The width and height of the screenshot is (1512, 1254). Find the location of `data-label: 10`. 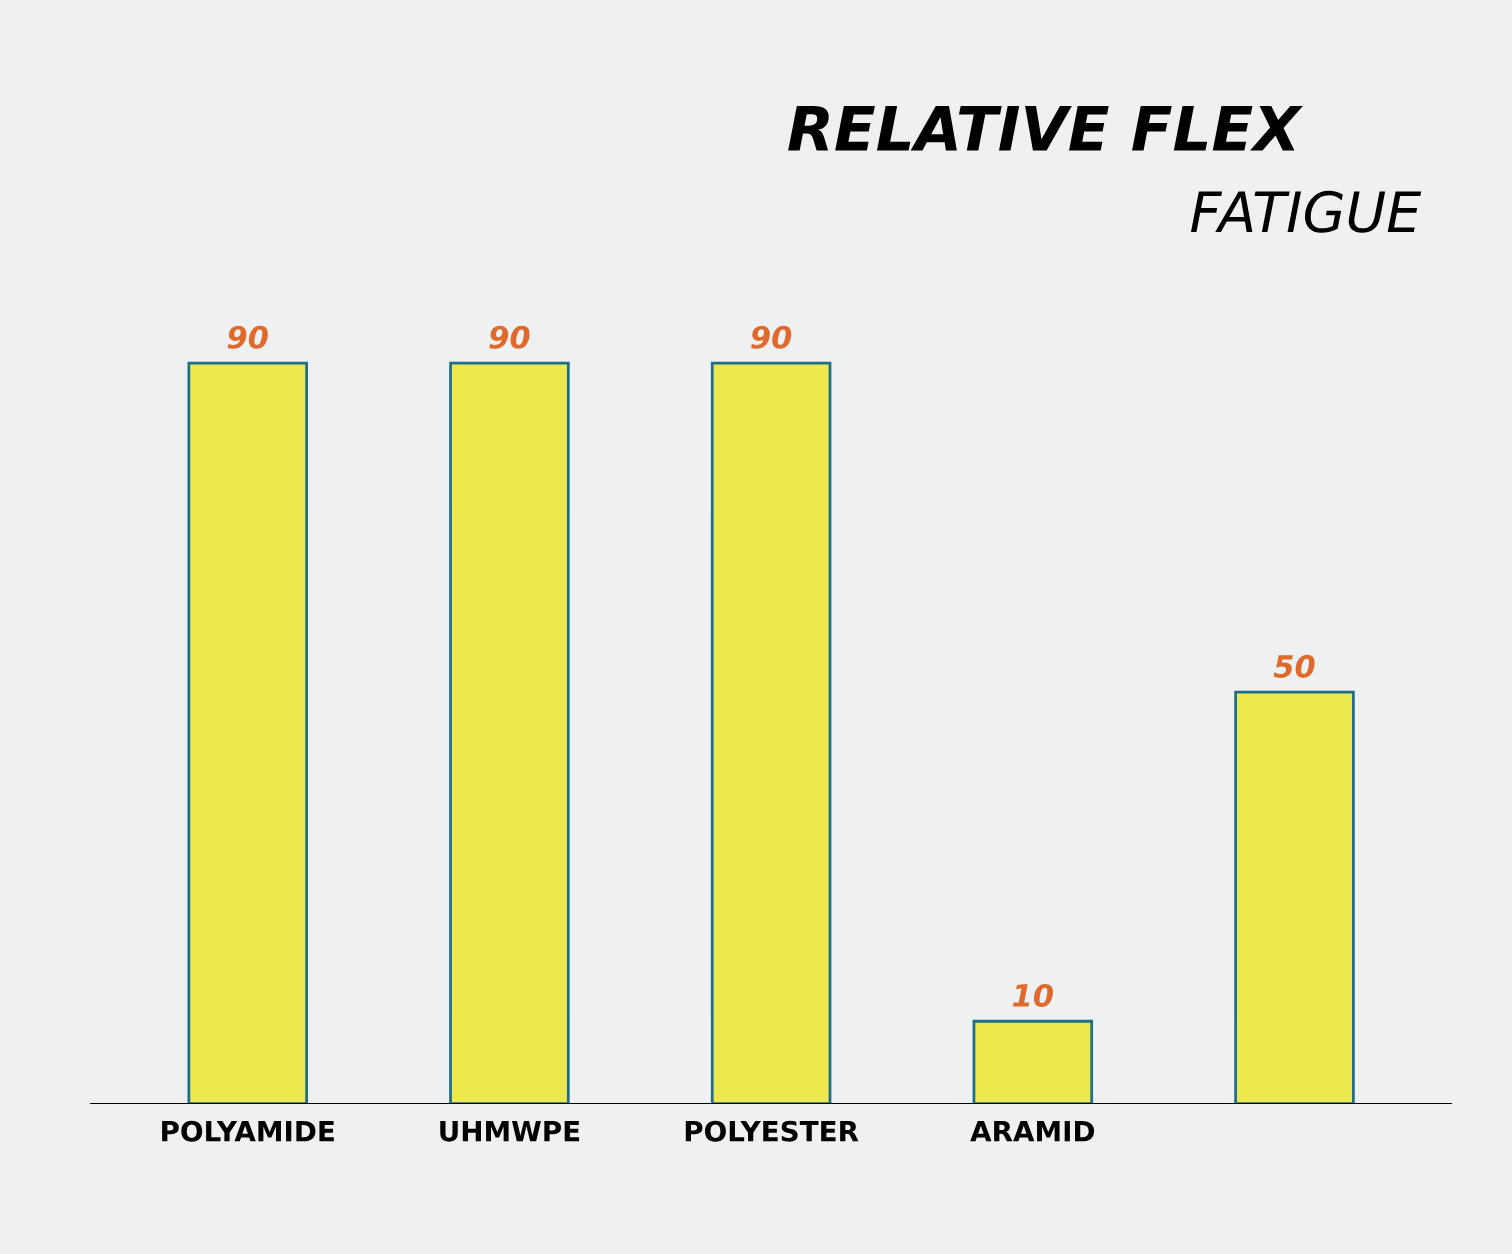

data-label: 10 is located at coordinates (1032, 995).